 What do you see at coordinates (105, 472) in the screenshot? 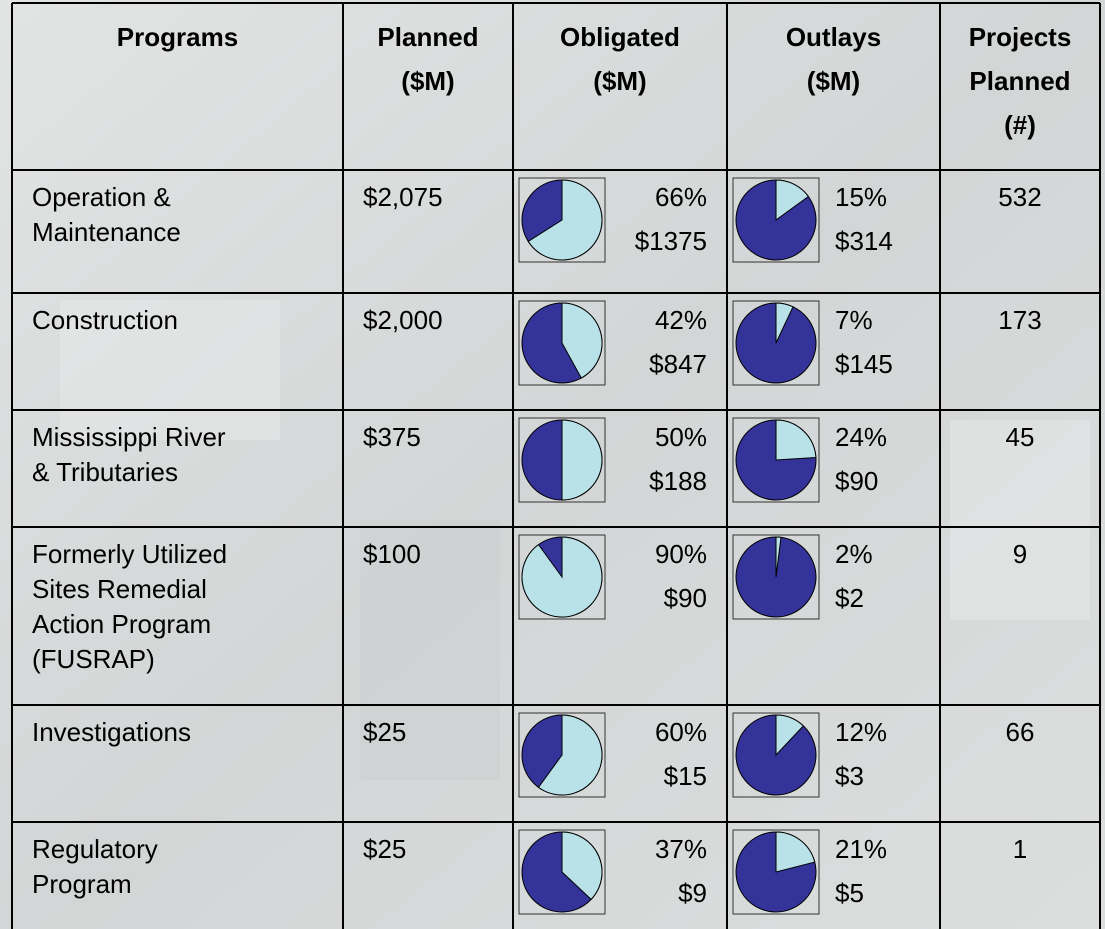
I see `program-name: & Tributaries` at bounding box center [105, 472].